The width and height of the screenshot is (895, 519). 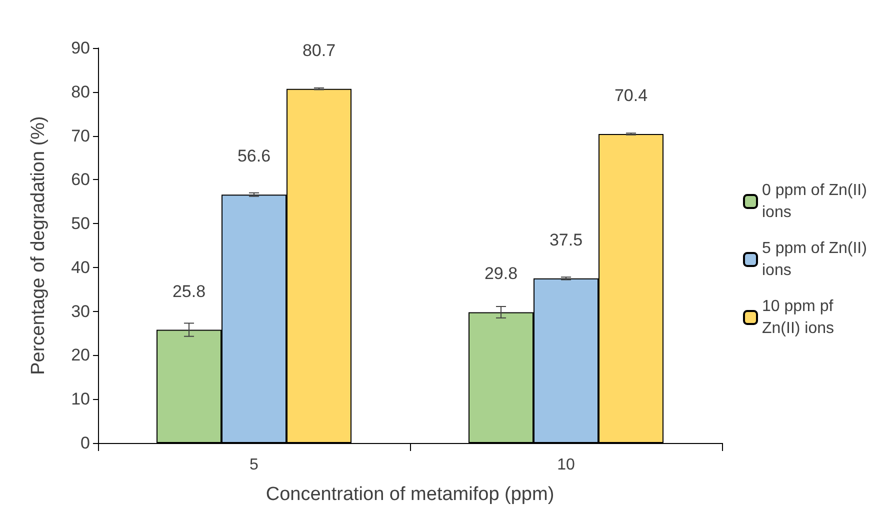 I want to click on x-axis-title: Concentration of metamifop (ppm), so click(x=410, y=494).